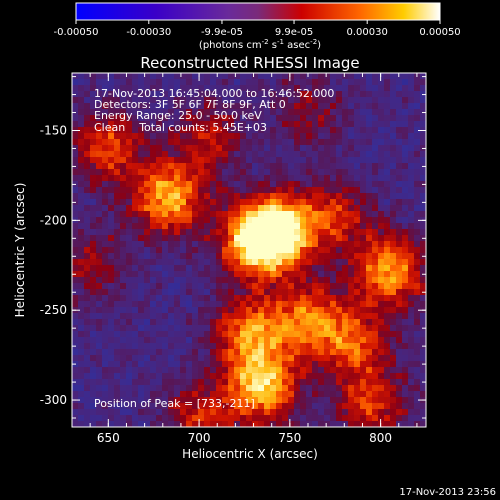  I want to click on annotation-clean: Clean Total counts: 5.45E+03, so click(180, 127).